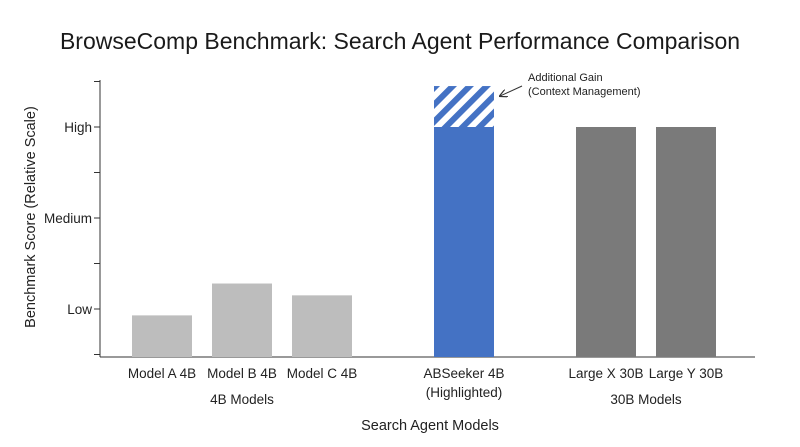 The height and width of the screenshot is (447, 800). Describe the element at coordinates (68, 218) in the screenshot. I see `y-tick-label: Medium` at that location.